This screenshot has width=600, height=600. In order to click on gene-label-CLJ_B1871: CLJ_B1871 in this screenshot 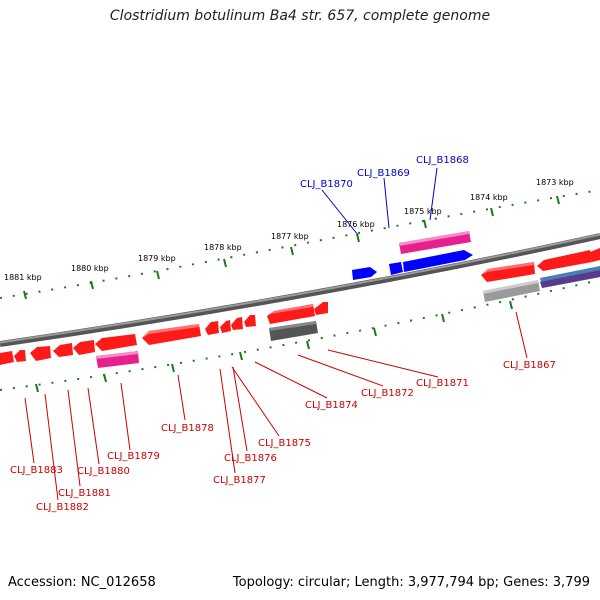, I will do `click(442, 383)`.